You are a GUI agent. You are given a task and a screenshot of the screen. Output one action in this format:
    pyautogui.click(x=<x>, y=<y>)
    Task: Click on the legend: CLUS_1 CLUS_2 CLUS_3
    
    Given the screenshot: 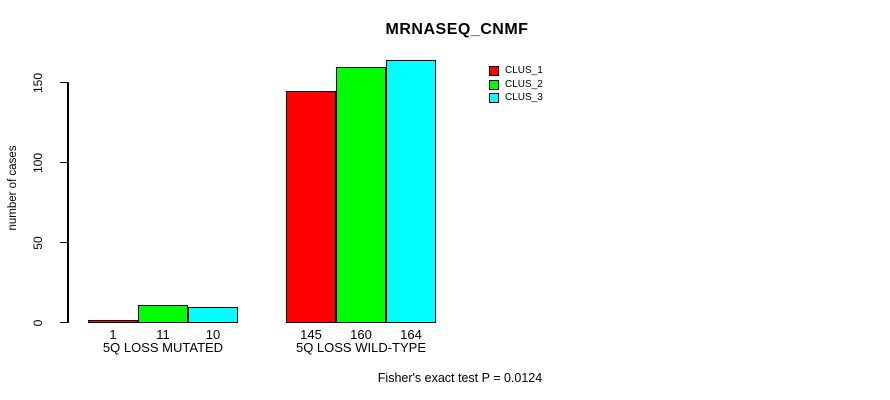 What is the action you would take?
    pyautogui.click(x=516, y=84)
    